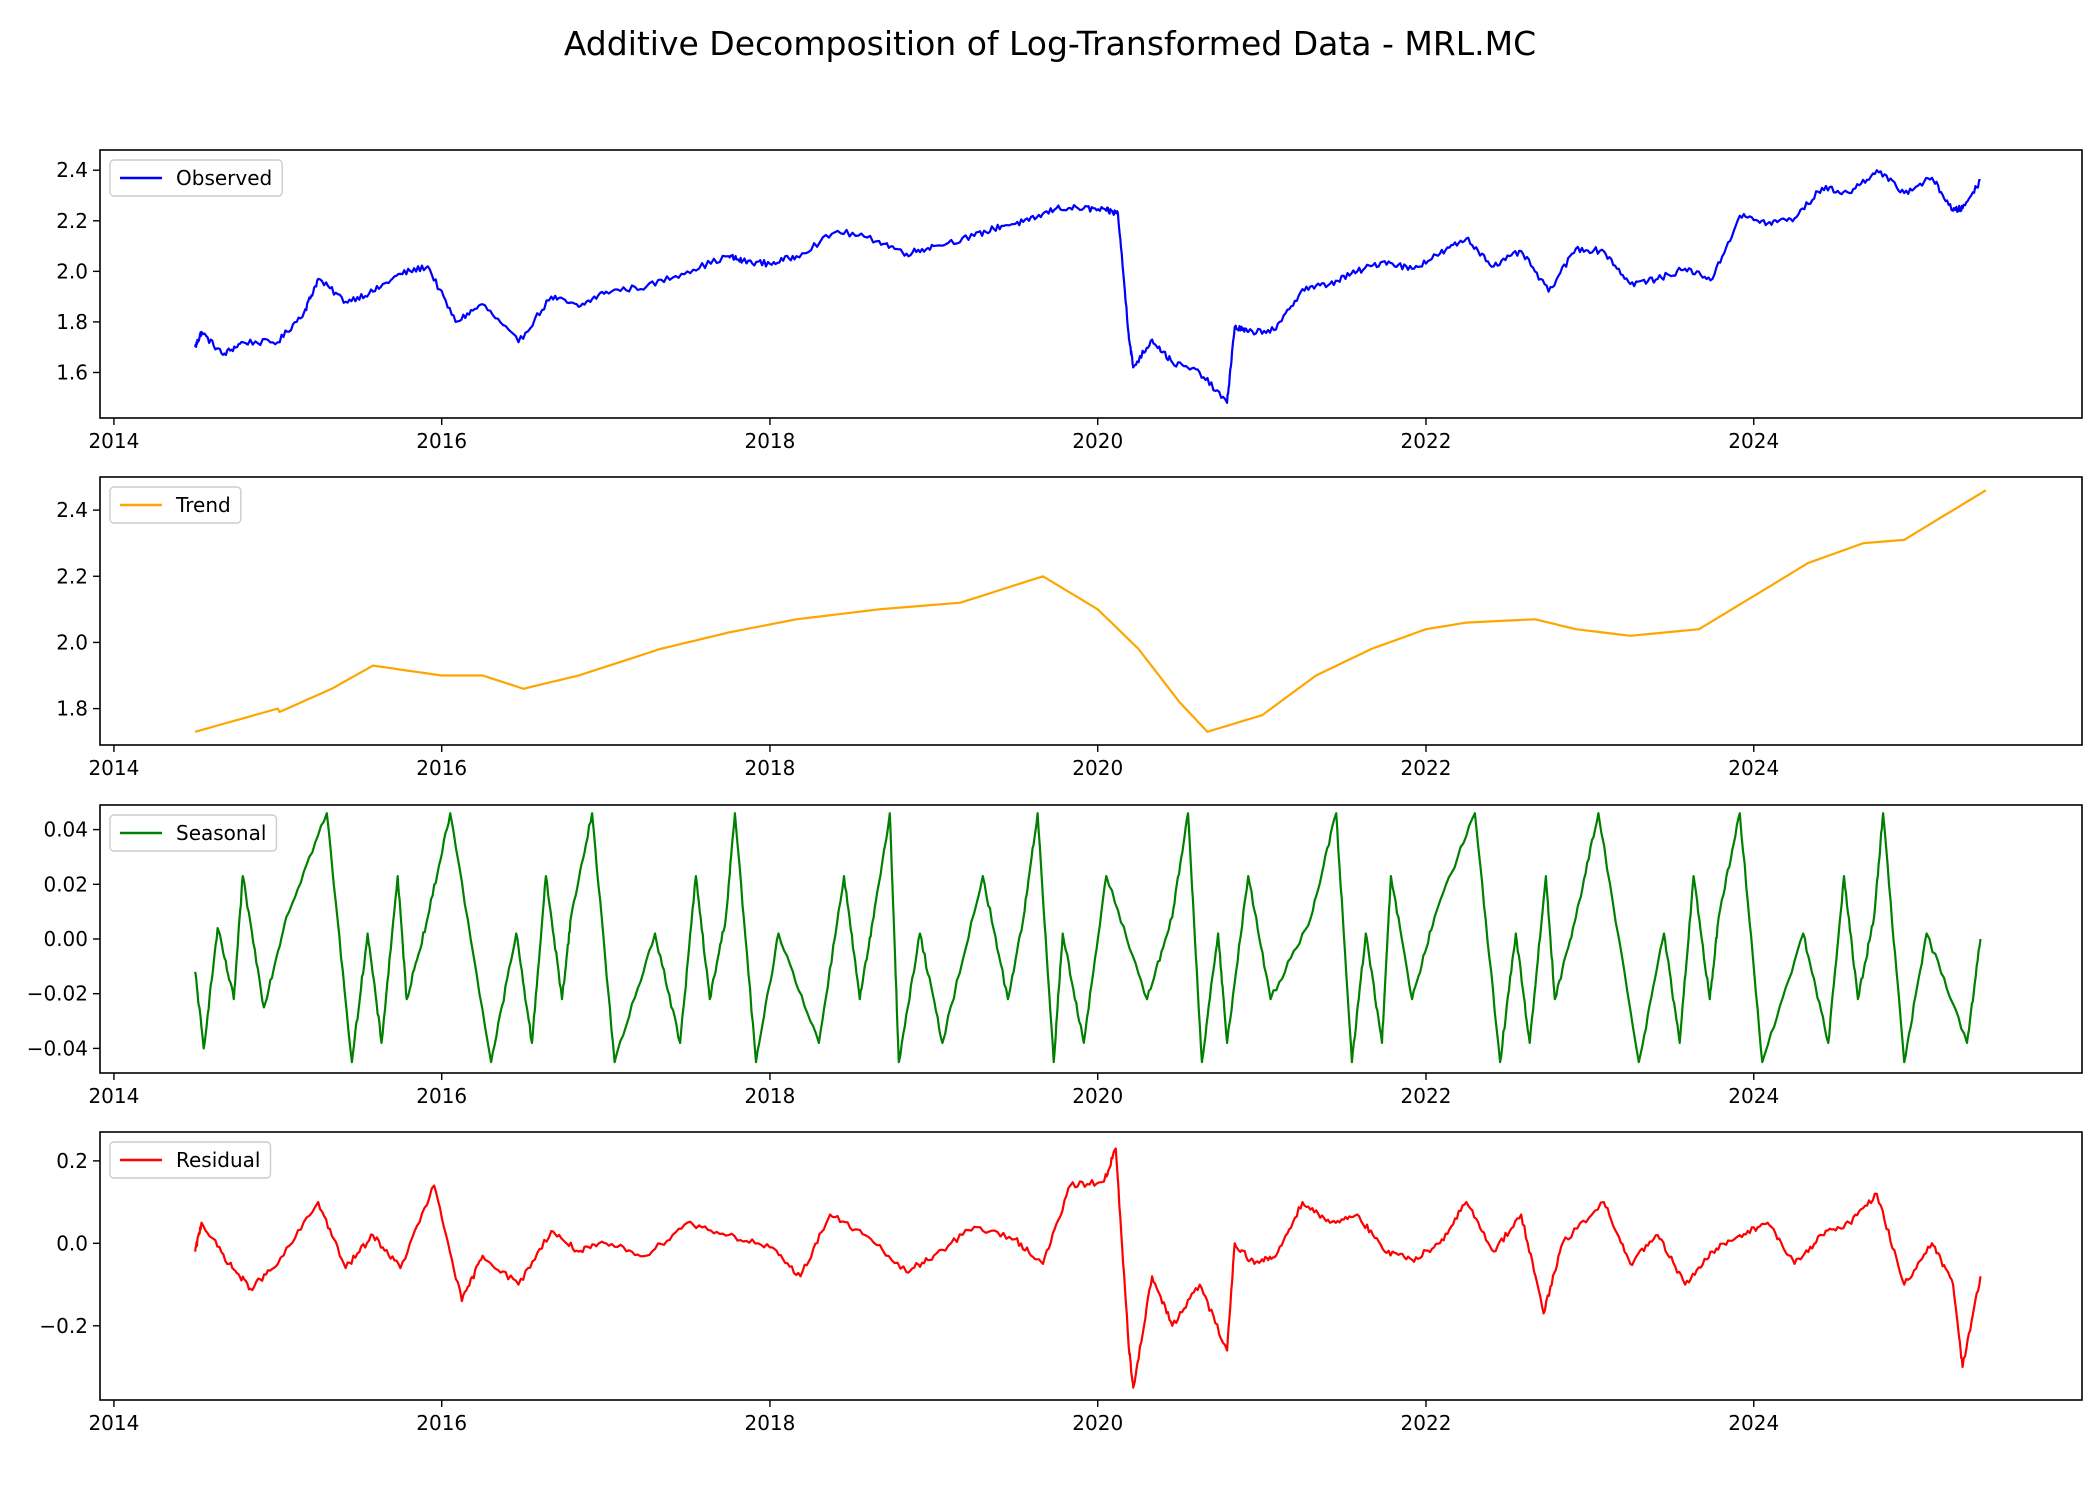 Image resolution: width=2100 pixels, height=1500 pixels. What do you see at coordinates (57, 1048) in the screenshot?
I see `y-tick-label: −0.04` at bounding box center [57, 1048].